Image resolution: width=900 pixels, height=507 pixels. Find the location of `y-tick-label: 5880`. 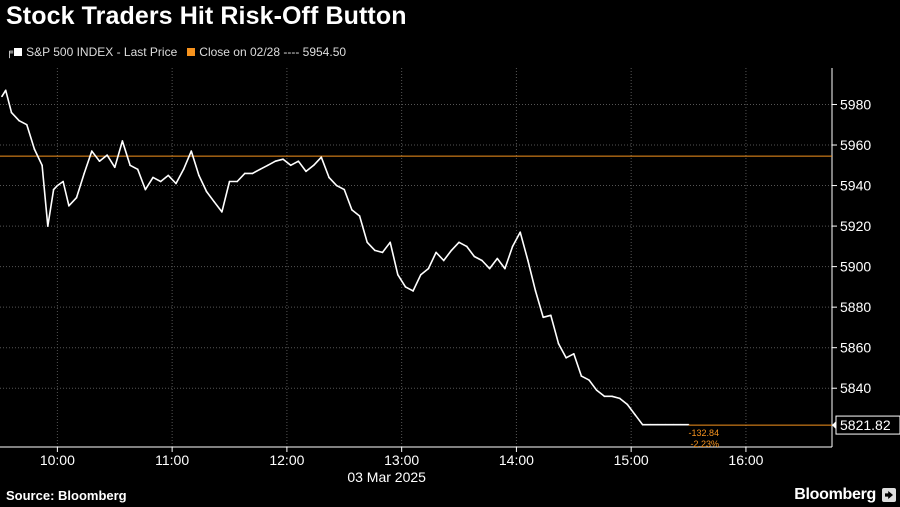

y-tick-label: 5880 is located at coordinates (855, 307).